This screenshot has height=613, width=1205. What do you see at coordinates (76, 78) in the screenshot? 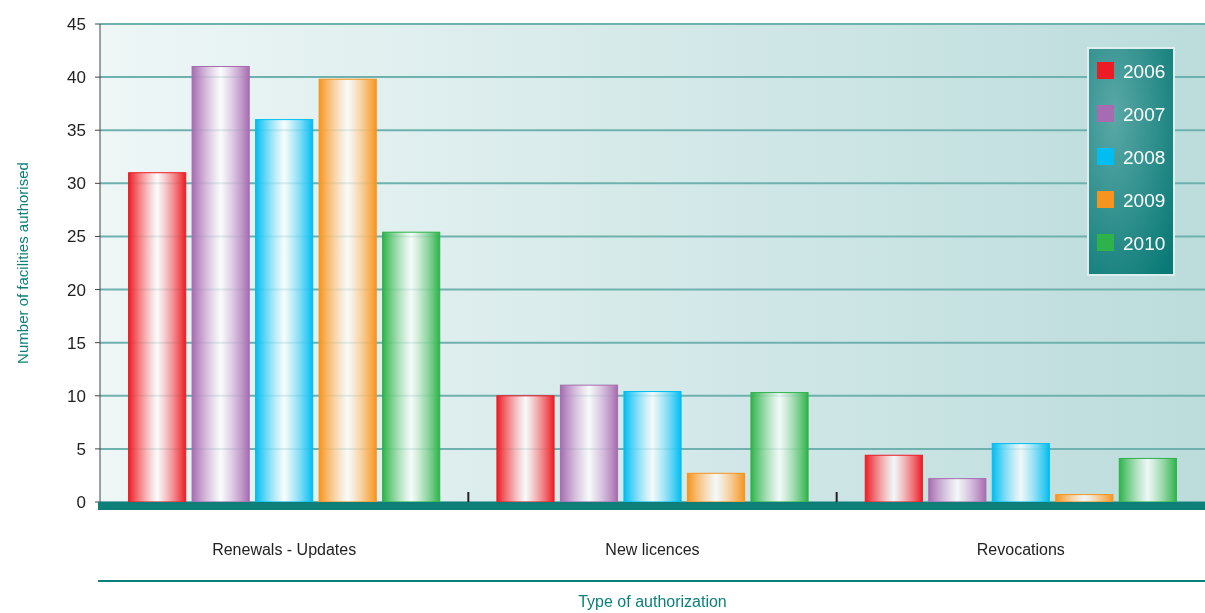
I see `y-tick-label: 40` at bounding box center [76, 78].